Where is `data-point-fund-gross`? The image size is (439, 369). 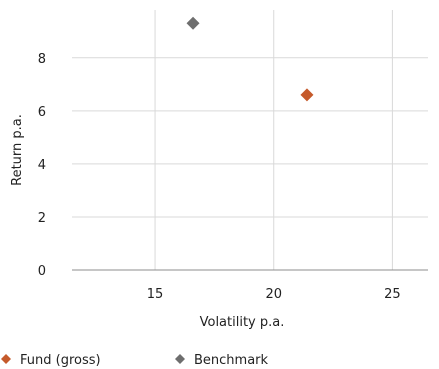
data-point-fund-gross is located at coordinates (307, 95).